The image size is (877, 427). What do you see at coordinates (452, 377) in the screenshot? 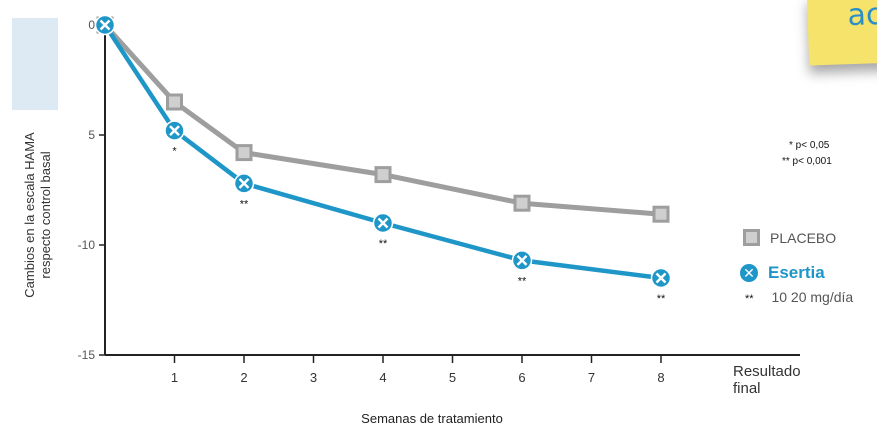
I see `x-tick-label: 5` at bounding box center [452, 377].